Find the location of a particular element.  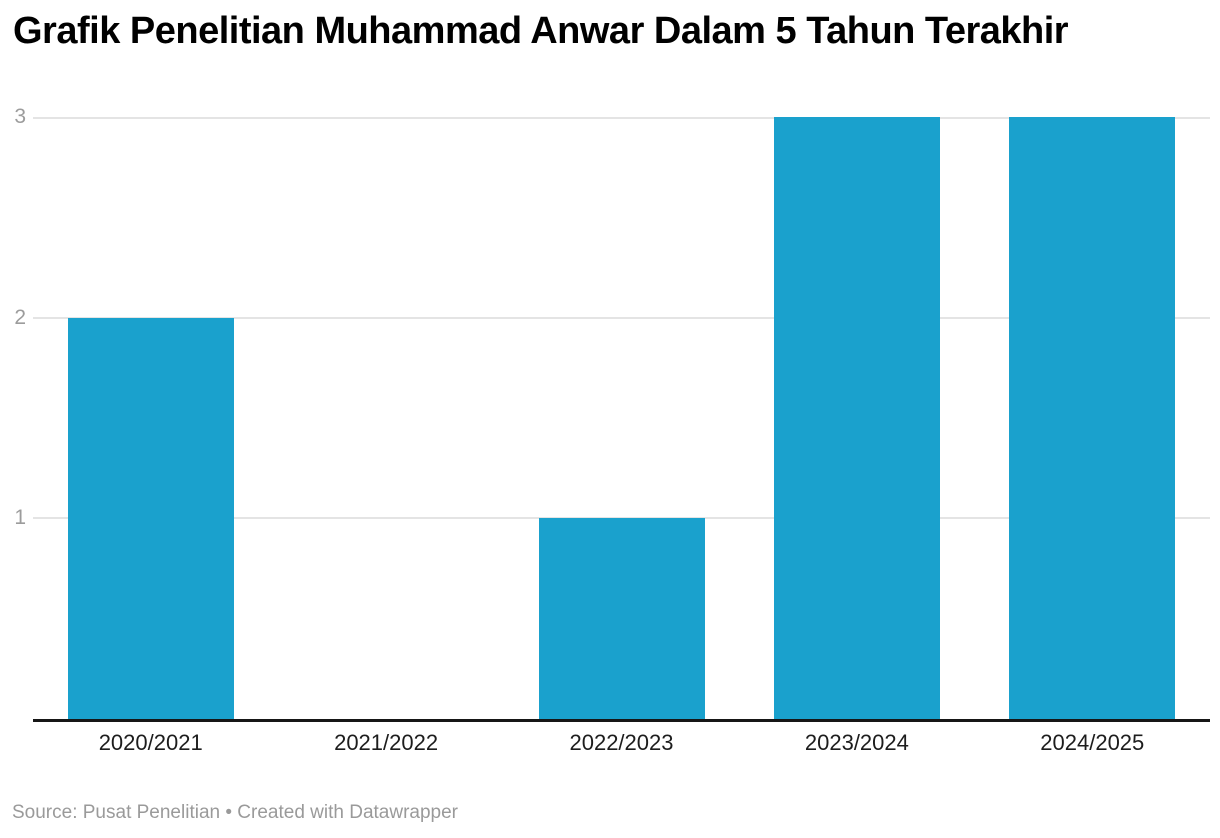

bar-2024-2025 is located at coordinates (1092, 418).